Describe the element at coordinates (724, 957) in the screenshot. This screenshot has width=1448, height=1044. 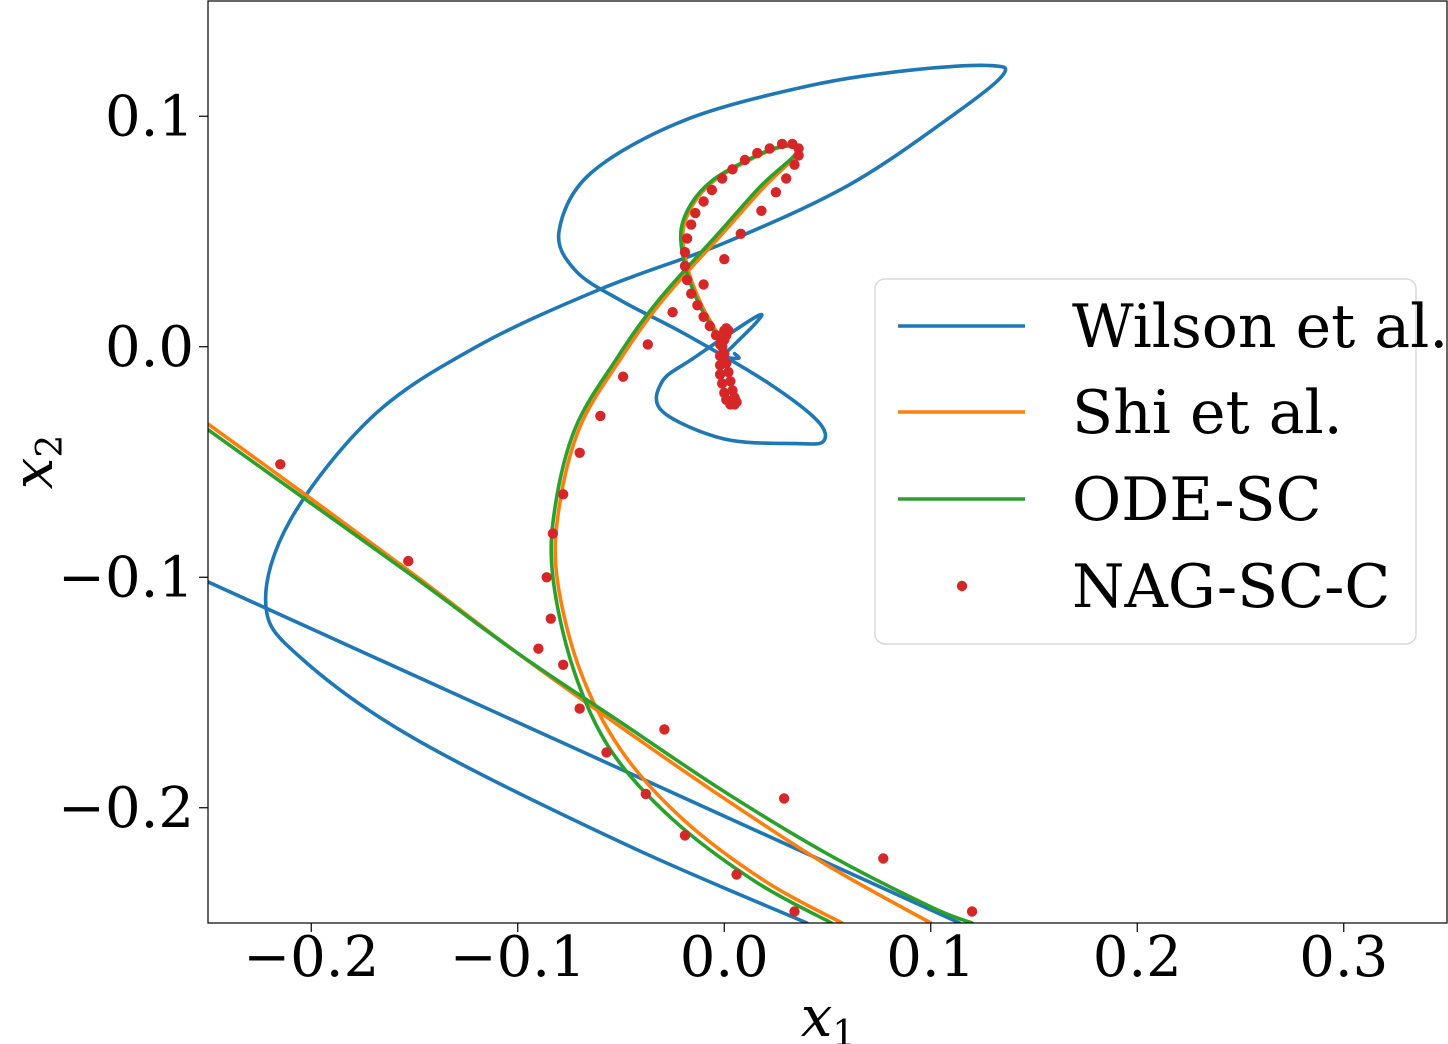
I see `x-tick-label: 0.0` at that location.